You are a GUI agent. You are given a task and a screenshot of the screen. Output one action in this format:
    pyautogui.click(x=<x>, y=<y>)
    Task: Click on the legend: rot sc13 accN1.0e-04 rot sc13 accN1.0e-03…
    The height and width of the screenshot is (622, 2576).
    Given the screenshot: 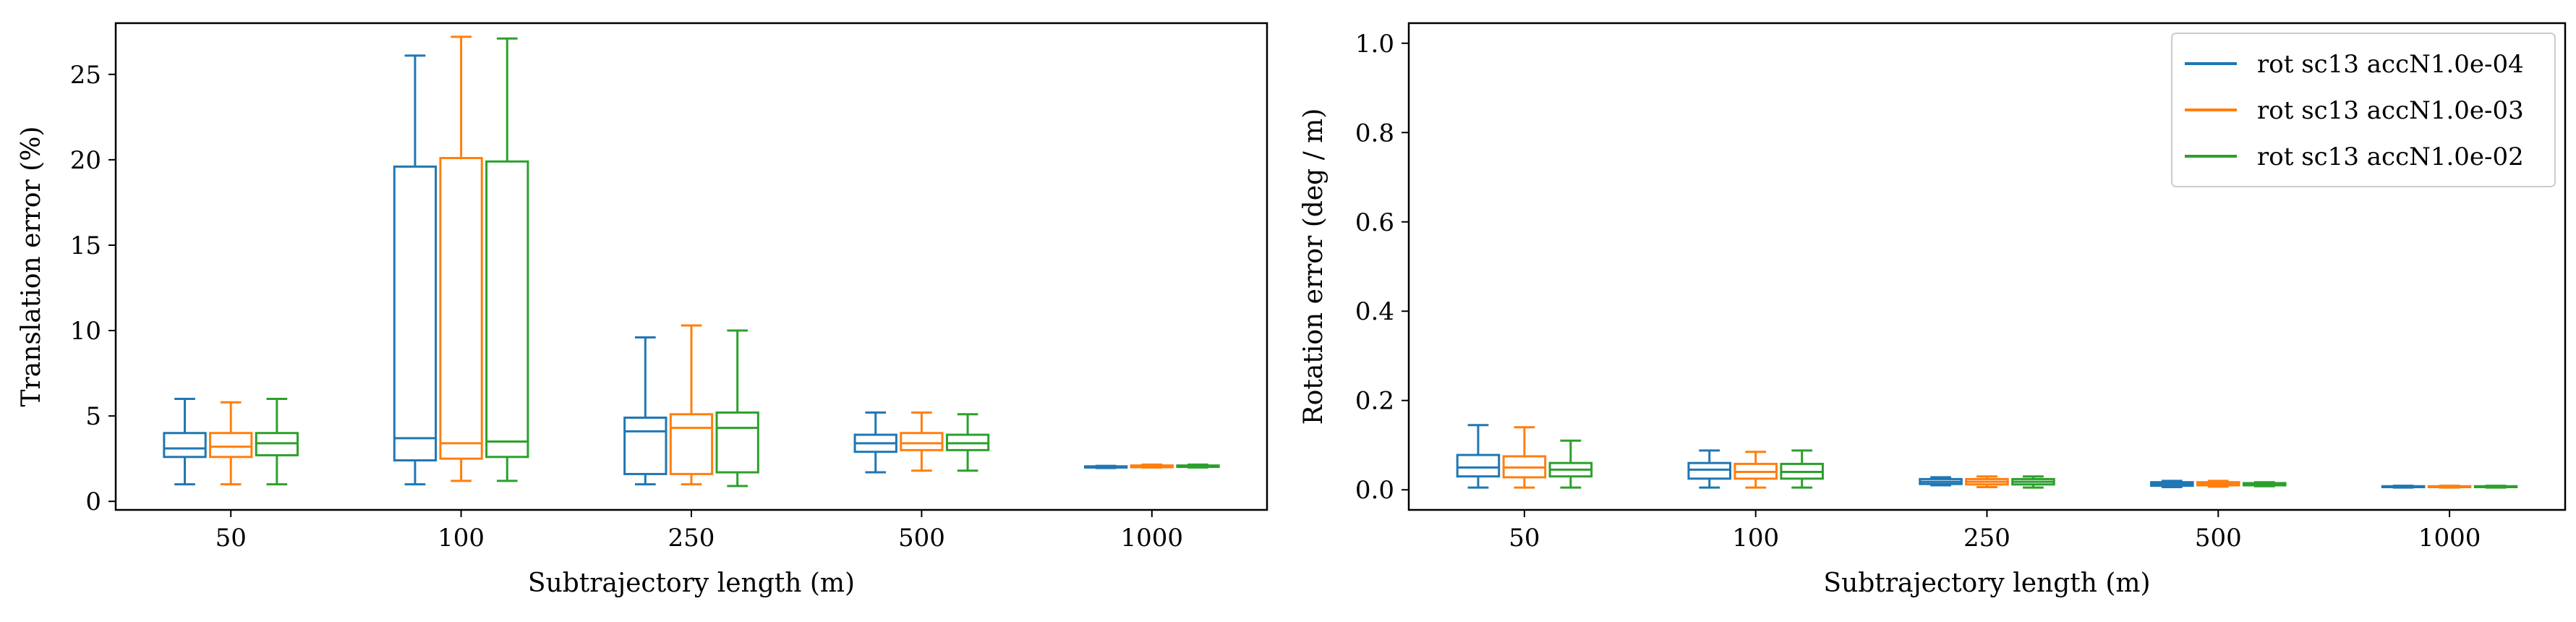 What is the action you would take?
    pyautogui.click(x=2363, y=110)
    